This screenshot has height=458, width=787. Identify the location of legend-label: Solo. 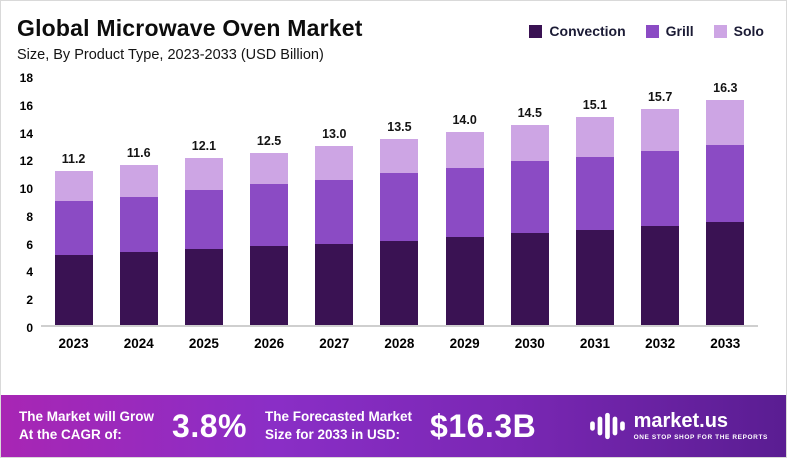
(748, 31).